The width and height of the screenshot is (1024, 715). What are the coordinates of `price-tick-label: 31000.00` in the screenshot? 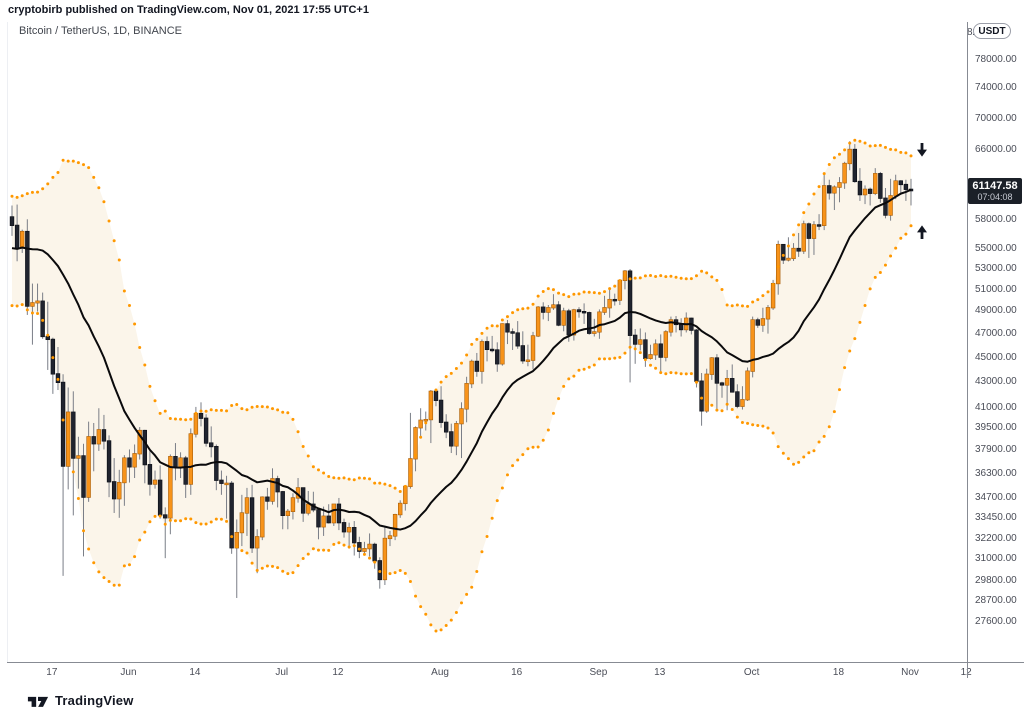 It's located at (996, 559).